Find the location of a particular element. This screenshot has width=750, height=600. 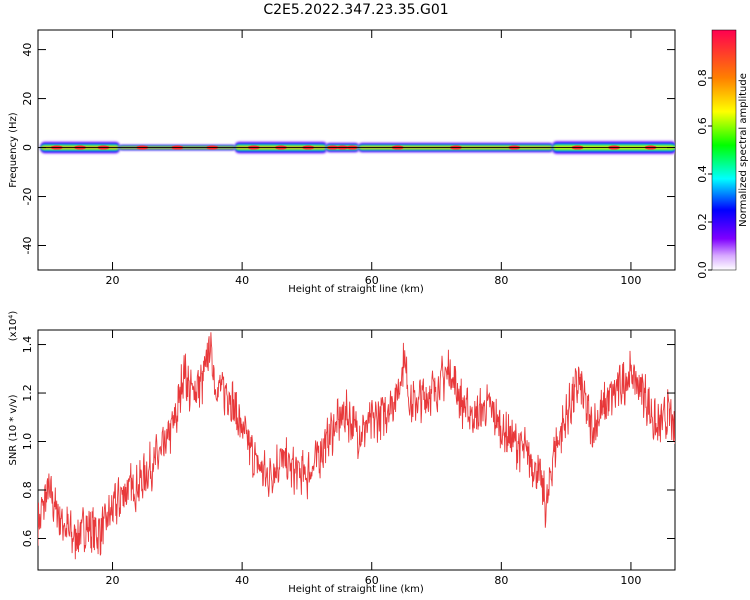

colorbar-gradient is located at coordinates (724, 150).